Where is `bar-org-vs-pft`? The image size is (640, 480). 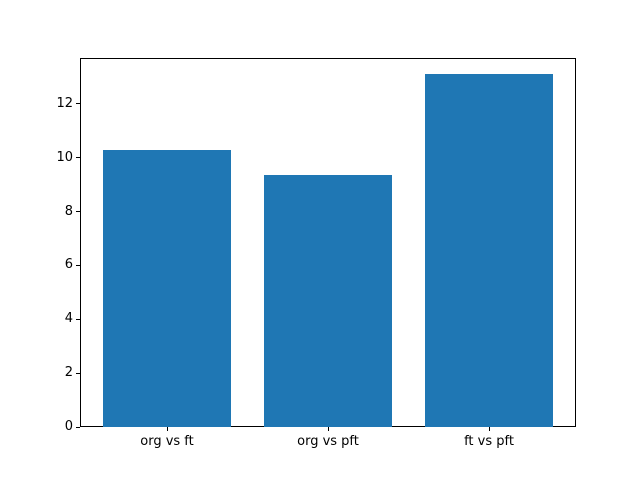
bar-org-vs-pft is located at coordinates (328, 301).